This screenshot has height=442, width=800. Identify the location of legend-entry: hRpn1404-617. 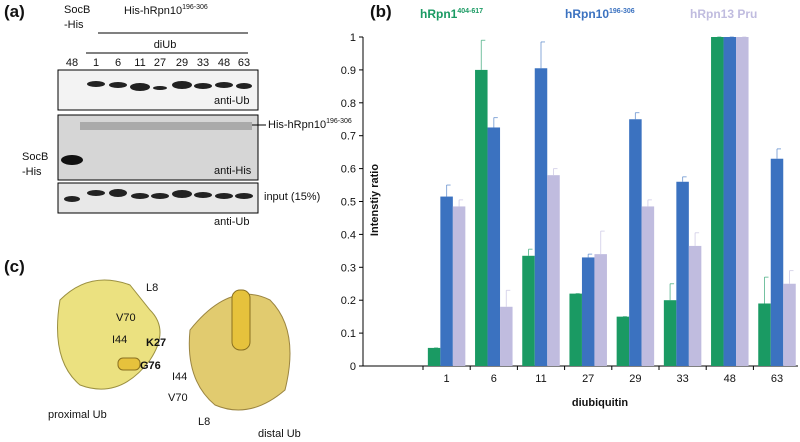
(451, 14).